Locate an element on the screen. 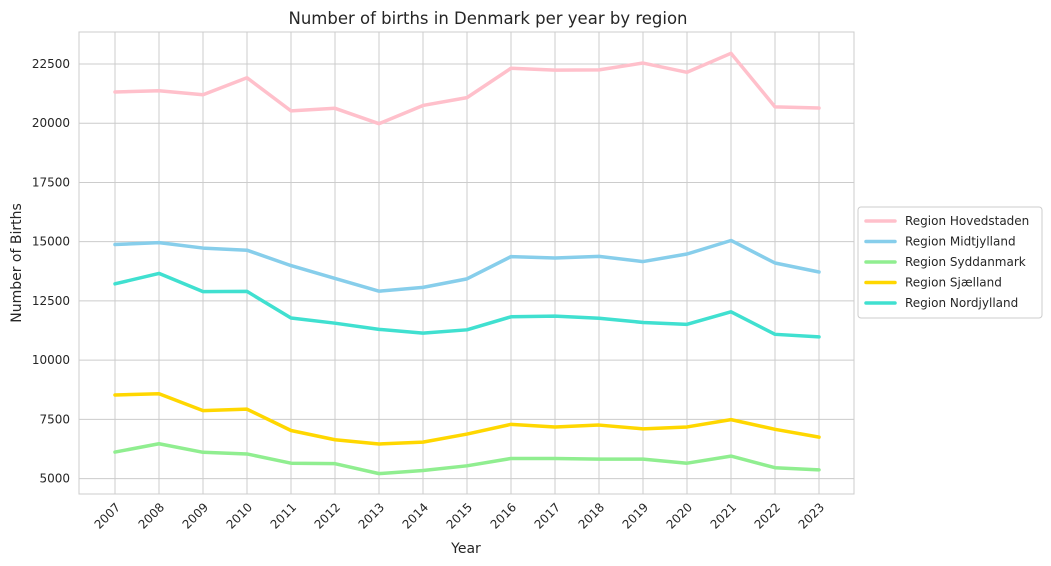  x-tick-label: 2023 is located at coordinates (811, 515).